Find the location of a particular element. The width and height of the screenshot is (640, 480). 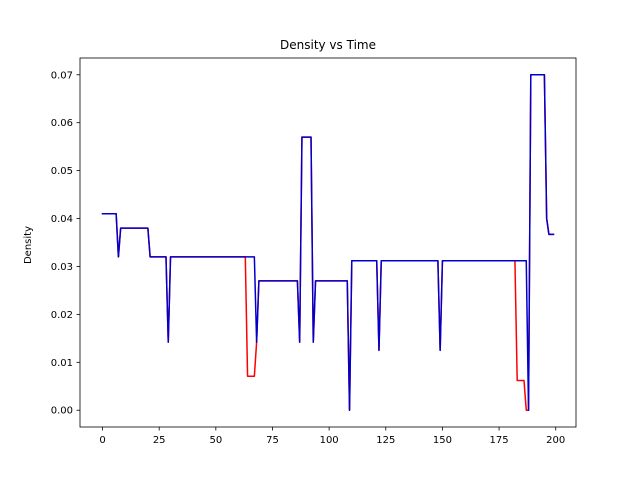

x-tick-label: 0 is located at coordinates (102, 440).